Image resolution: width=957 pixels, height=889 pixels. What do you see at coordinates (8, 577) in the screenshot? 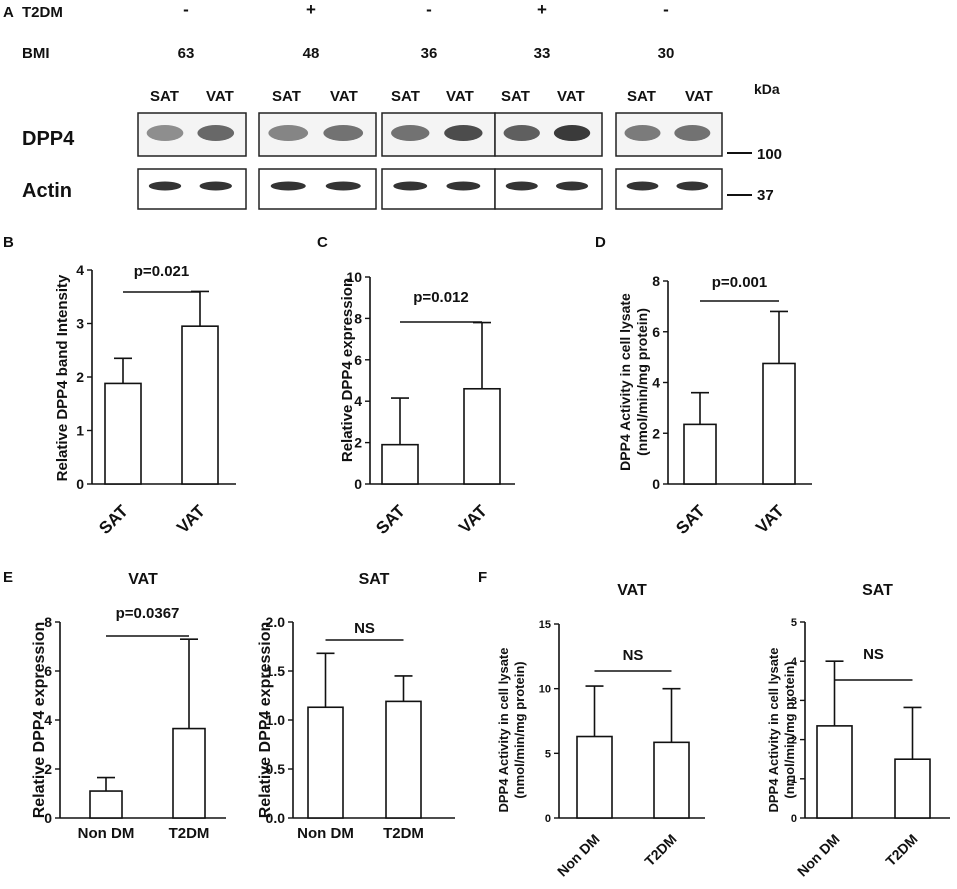
I see `panel-letter-e: E` at bounding box center [8, 577].